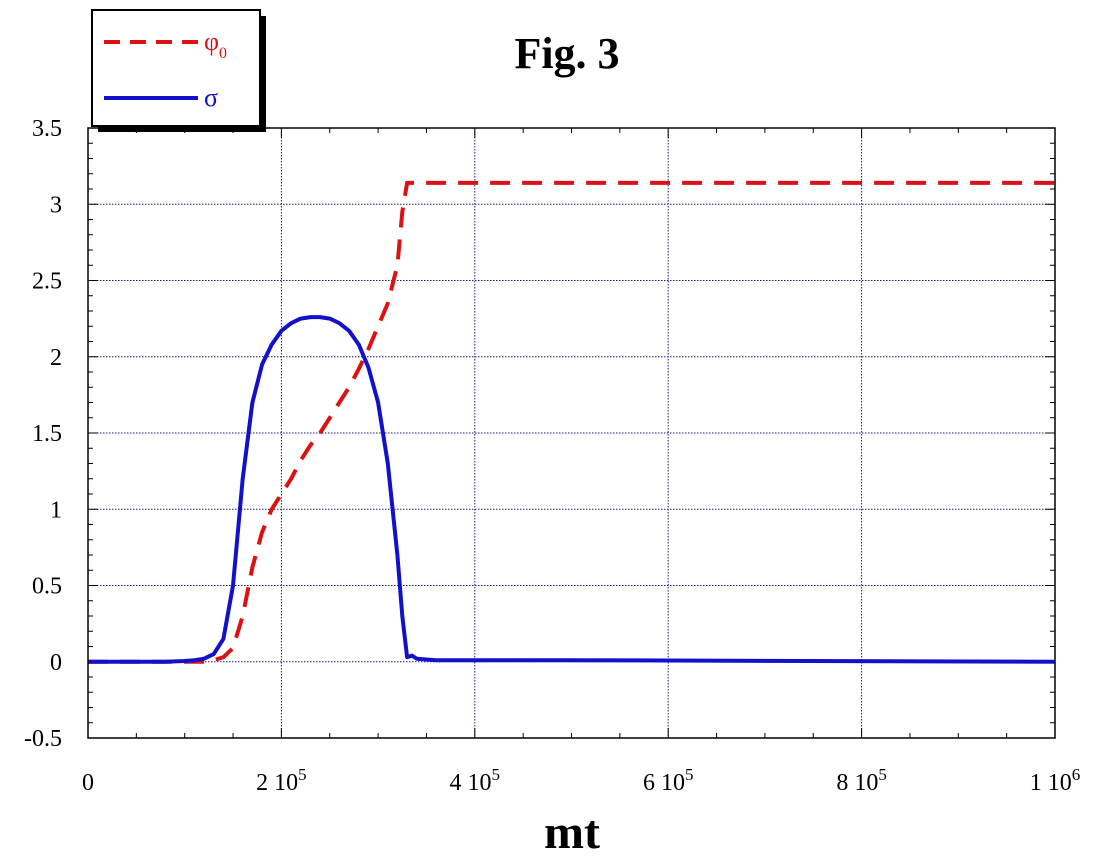 This screenshot has width=1099, height=857. What do you see at coordinates (47, 434) in the screenshot?
I see `y-tick-label: 1.5` at bounding box center [47, 434].